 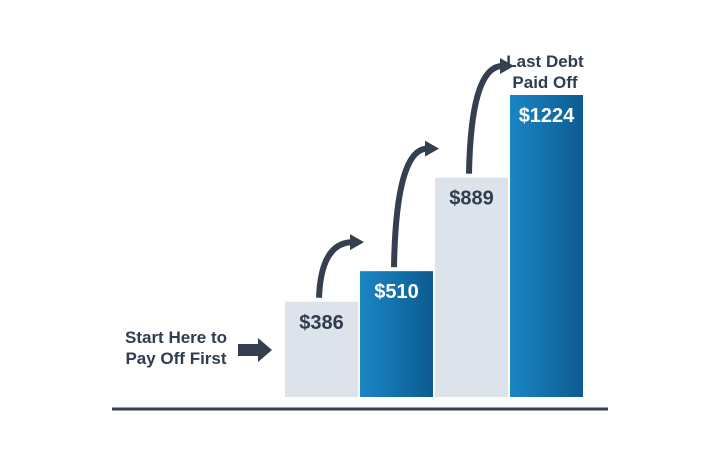 What do you see at coordinates (321, 323) in the screenshot?
I see `bar-value-label-1: $386` at bounding box center [321, 323].